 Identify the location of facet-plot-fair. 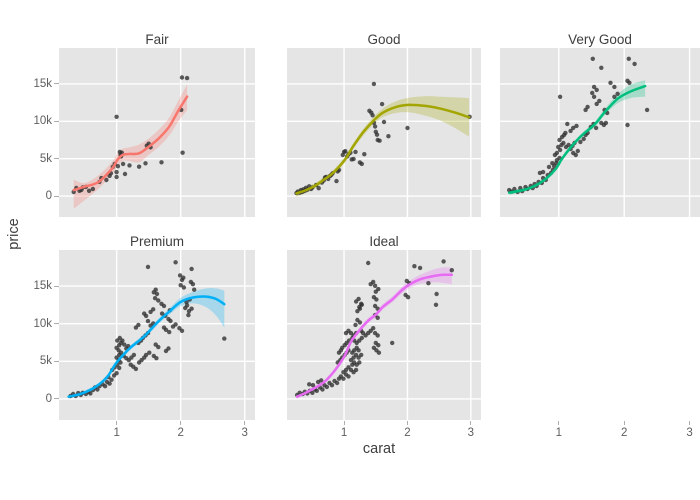
(157, 132).